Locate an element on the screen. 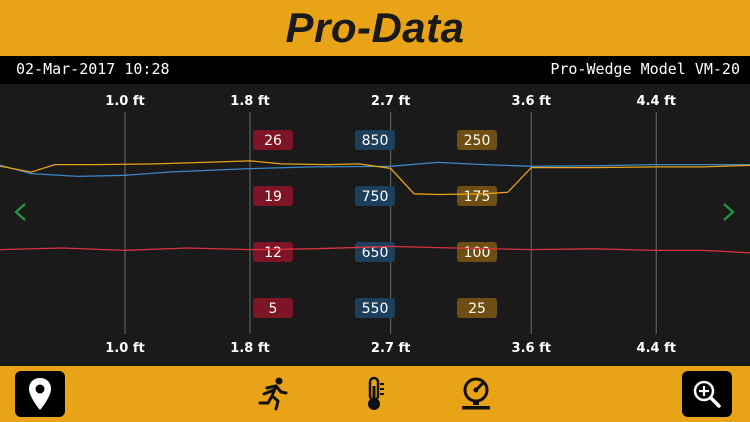 Image resolution: width=750 pixels, height=422 pixels. x-tick-label-bottom: 1.8 ft is located at coordinates (249, 348).